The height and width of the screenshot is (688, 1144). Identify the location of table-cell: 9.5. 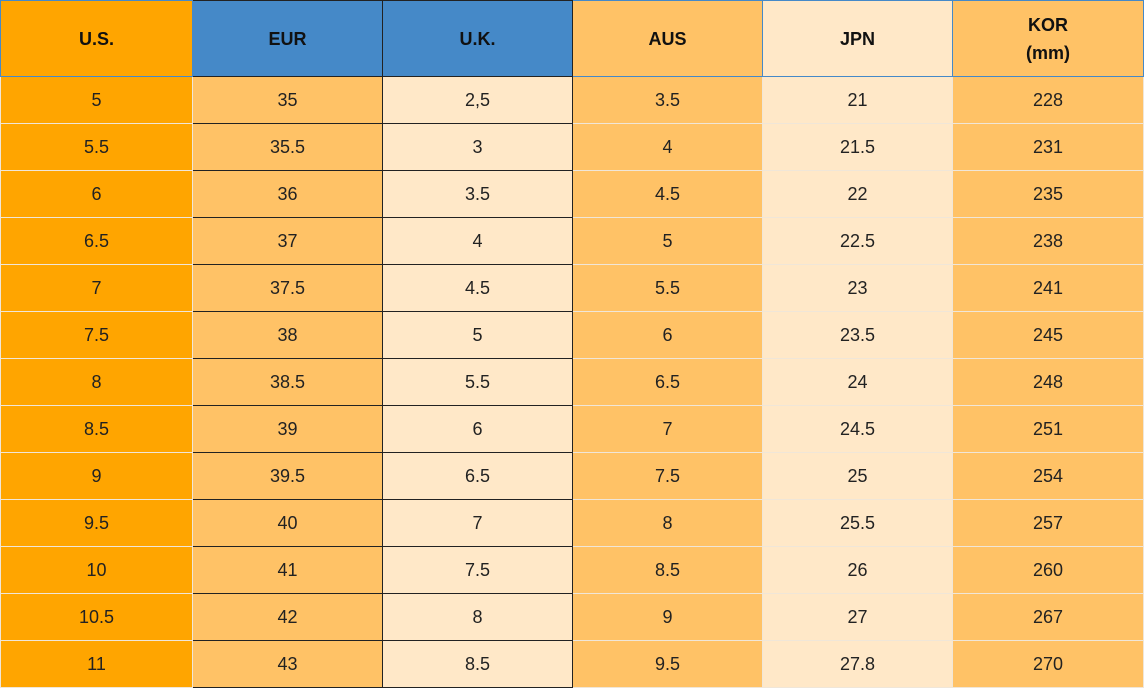
(96, 523).